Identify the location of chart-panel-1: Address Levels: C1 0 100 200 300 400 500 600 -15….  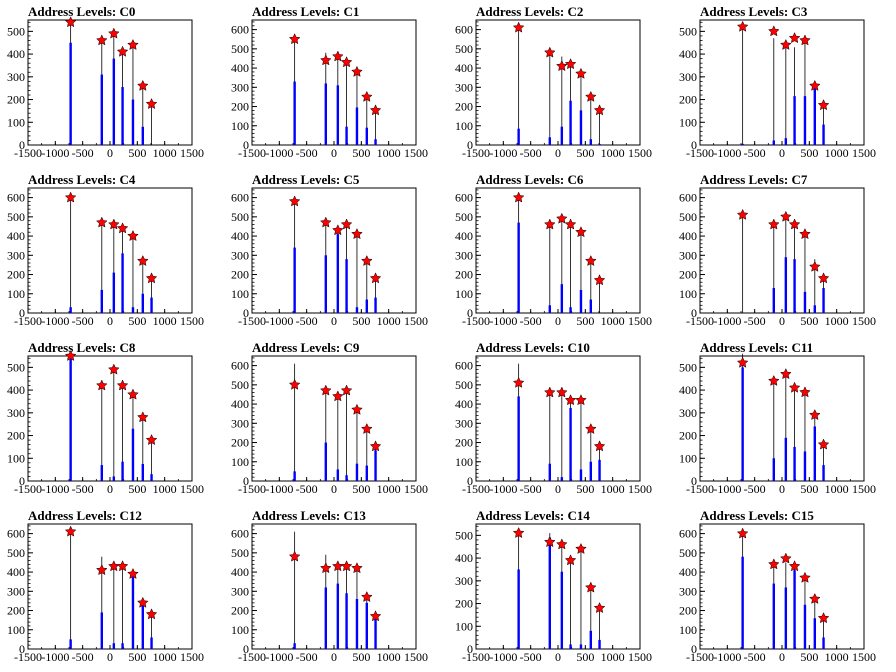
(329, 82).